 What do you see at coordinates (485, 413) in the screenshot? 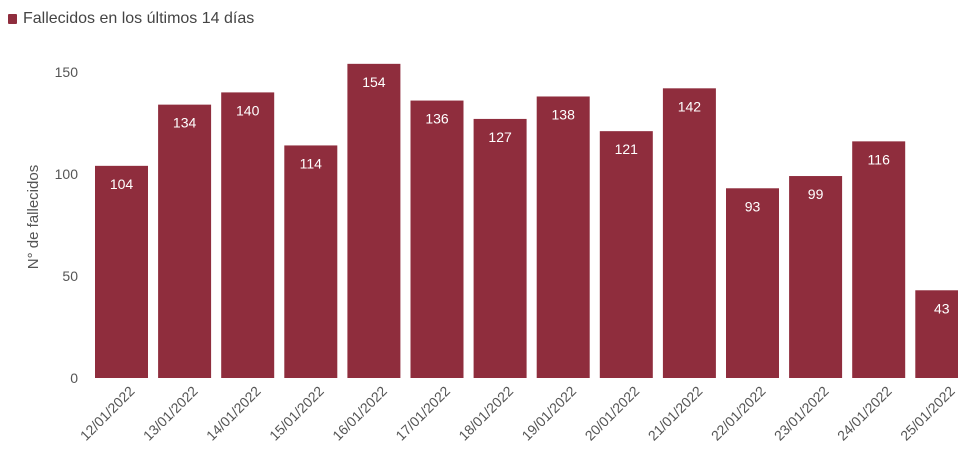
I see `x-tick-label: 18/01/2022` at bounding box center [485, 413].